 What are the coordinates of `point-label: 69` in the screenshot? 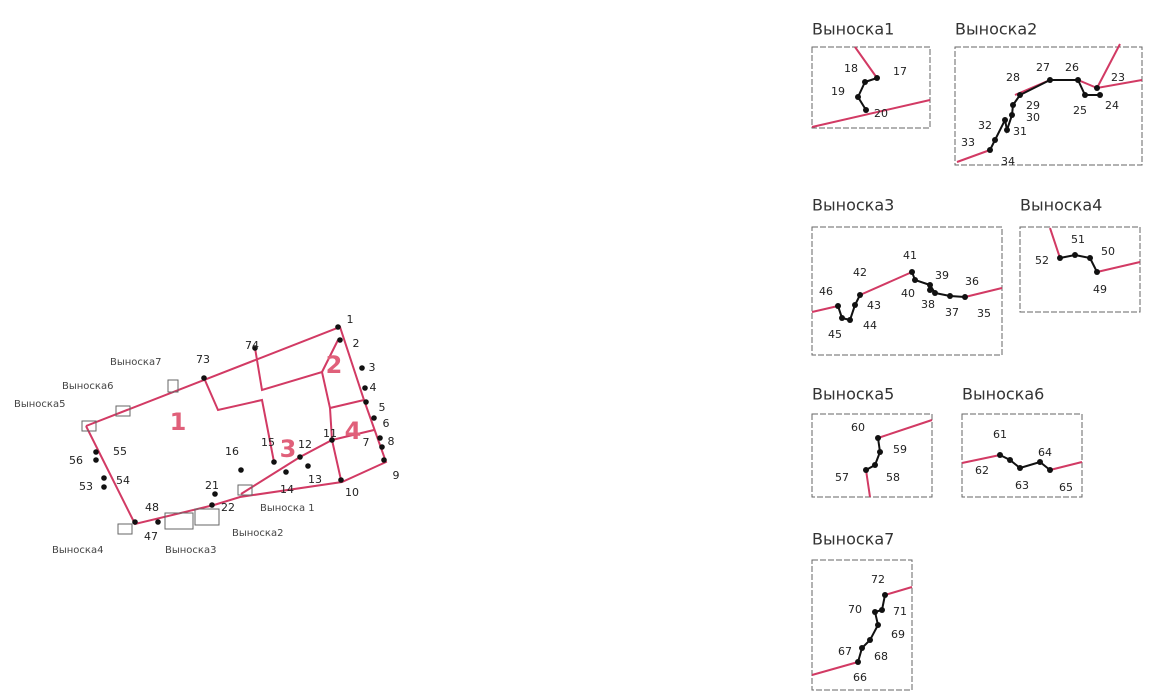 It's located at (898, 634).